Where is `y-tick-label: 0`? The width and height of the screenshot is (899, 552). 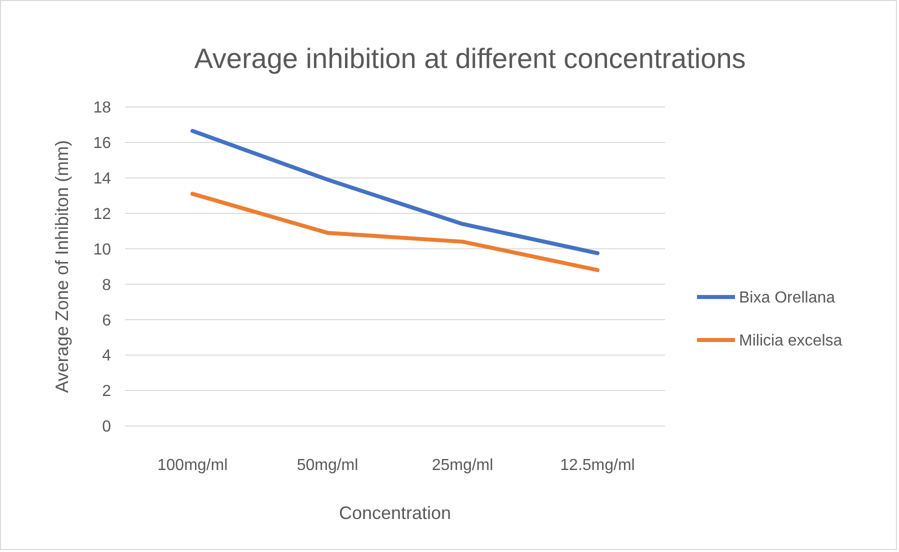
y-tick-label: 0 is located at coordinates (107, 427).